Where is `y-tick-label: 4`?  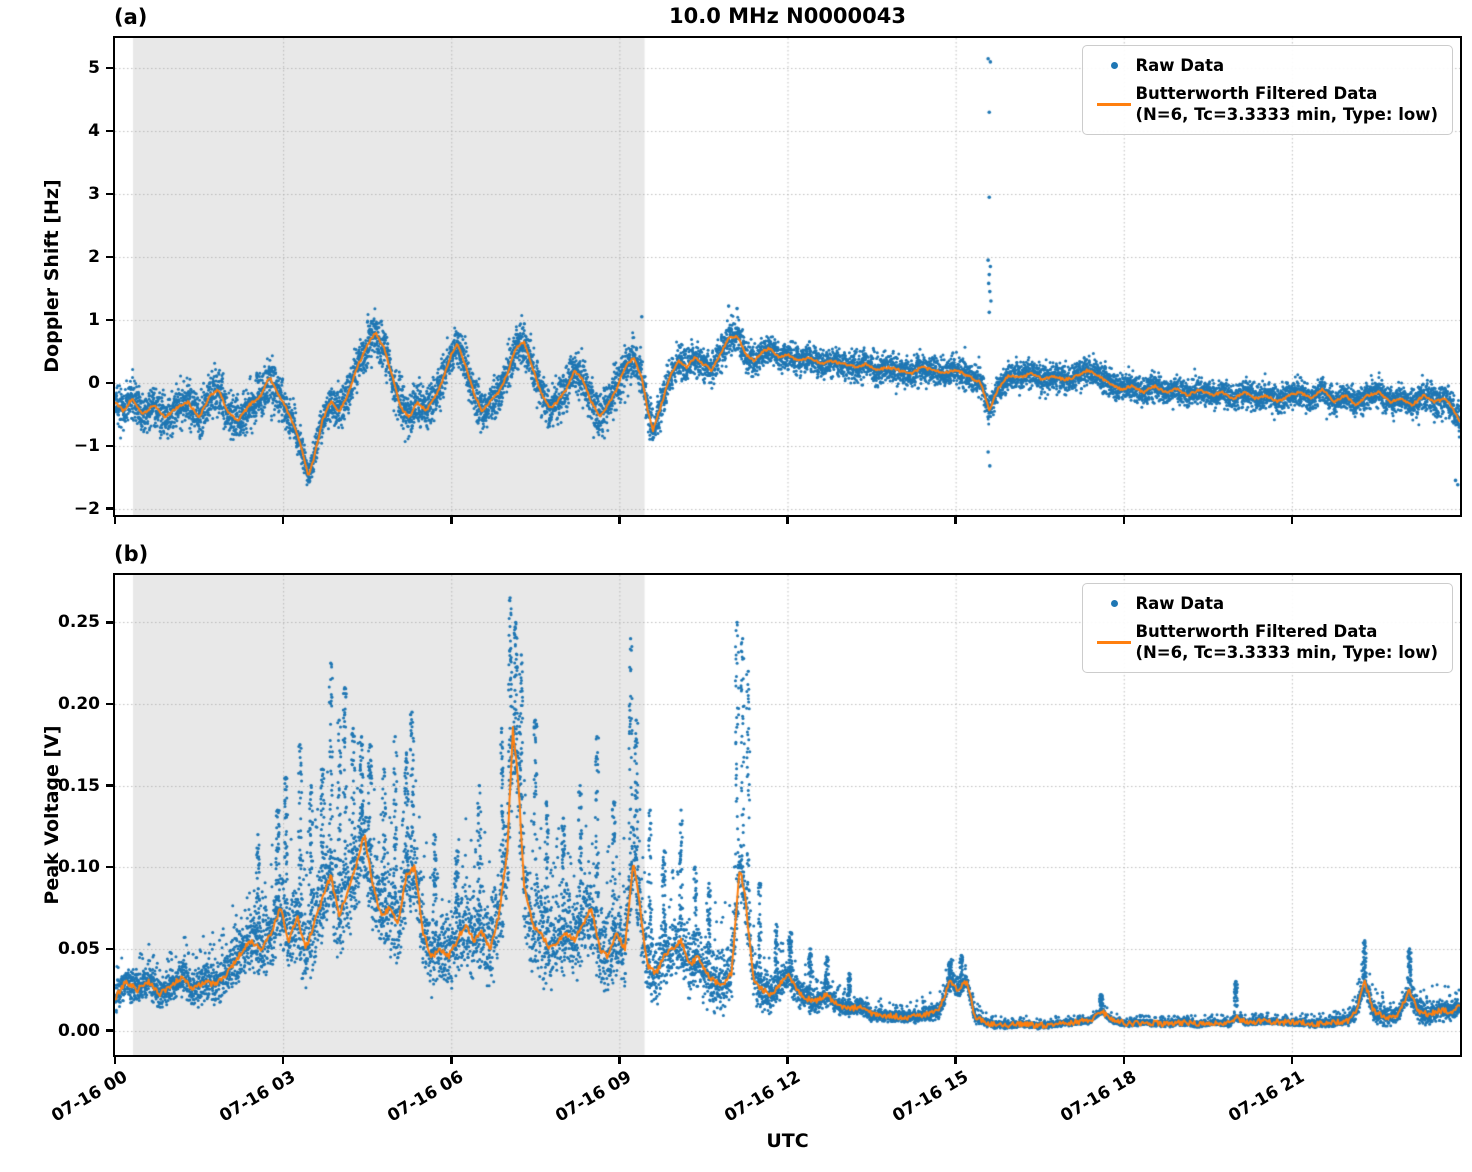
y-tick-label: 4 is located at coordinates (94, 131).